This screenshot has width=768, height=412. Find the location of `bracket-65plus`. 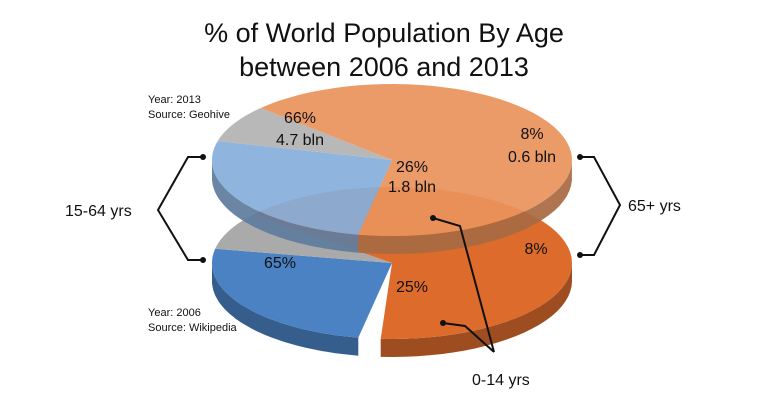

bracket-65plus is located at coordinates (601, 206).